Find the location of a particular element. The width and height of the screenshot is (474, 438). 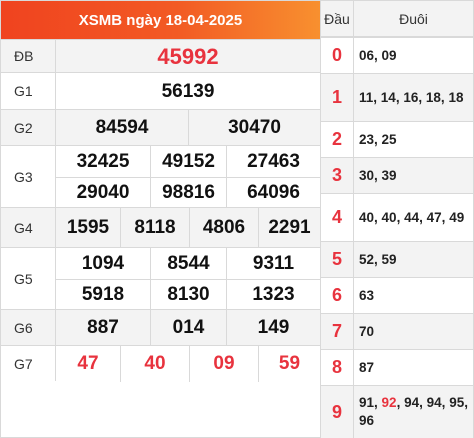

loto-tails: 11, 14, 16, 18, 18 is located at coordinates (411, 97).